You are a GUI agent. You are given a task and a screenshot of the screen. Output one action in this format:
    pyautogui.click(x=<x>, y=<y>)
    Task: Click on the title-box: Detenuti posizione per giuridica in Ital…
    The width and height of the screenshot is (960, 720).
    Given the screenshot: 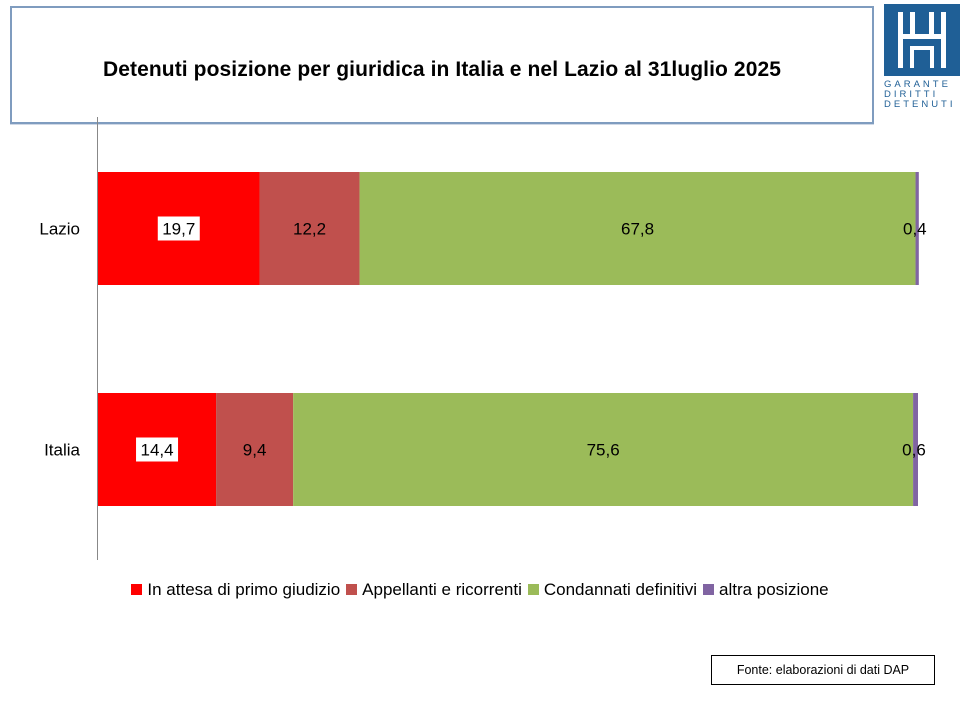 What is the action you would take?
    pyautogui.click(x=442, y=65)
    